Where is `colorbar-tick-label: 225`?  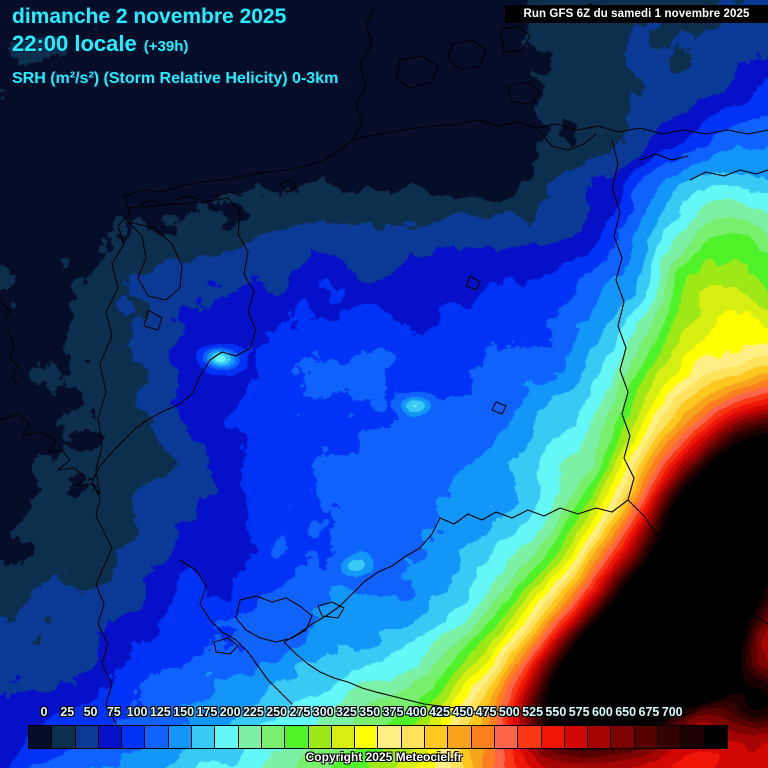
colorbar-tick-label: 225 is located at coordinates (253, 712).